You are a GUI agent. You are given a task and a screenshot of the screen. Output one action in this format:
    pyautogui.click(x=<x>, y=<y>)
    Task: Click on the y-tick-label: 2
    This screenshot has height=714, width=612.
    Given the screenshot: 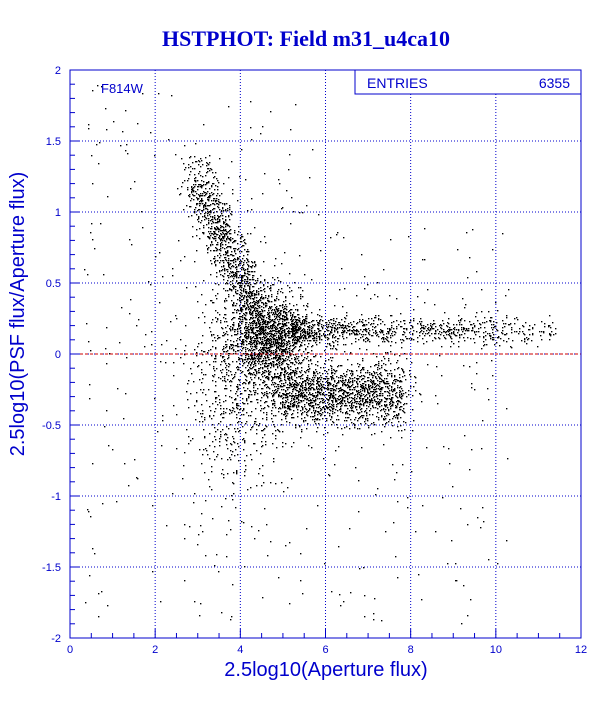 What is the action you would take?
    pyautogui.click(x=58, y=71)
    